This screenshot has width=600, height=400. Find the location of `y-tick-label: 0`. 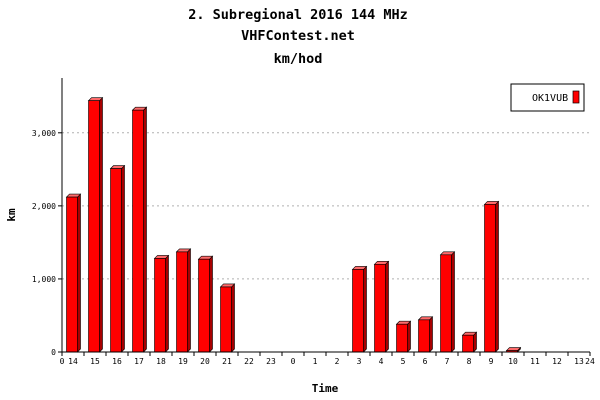

y-tick-label: 0 is located at coordinates (53, 352).